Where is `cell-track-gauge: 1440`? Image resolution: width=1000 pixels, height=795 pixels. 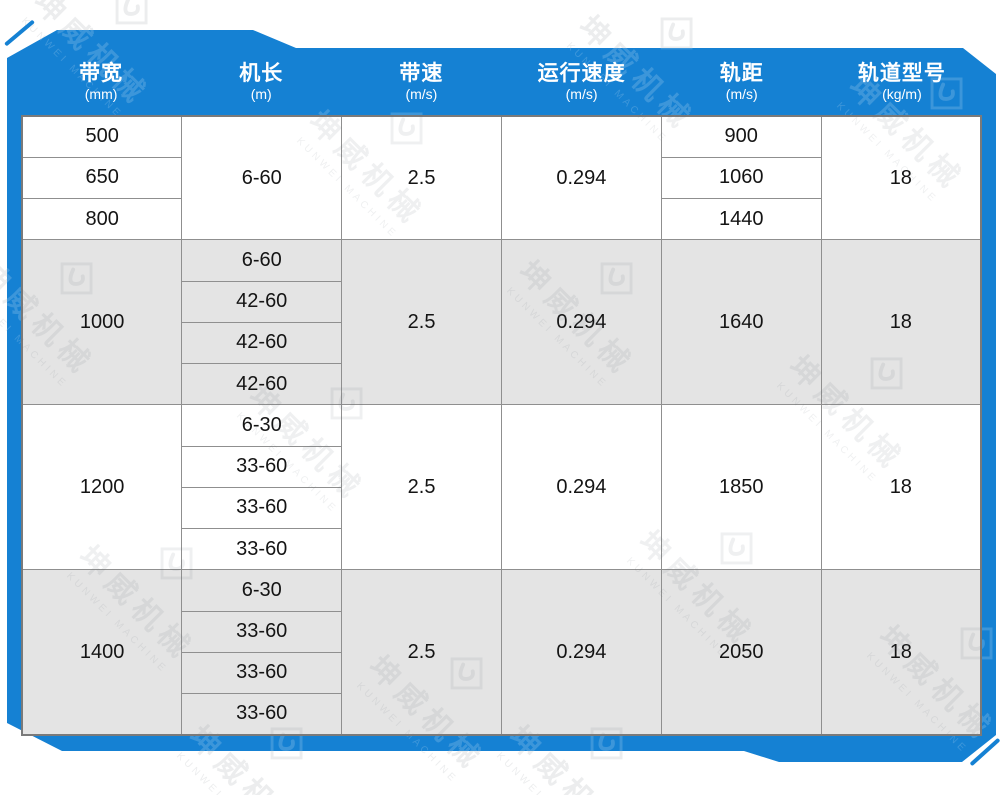 cell-track-gauge: 1440 is located at coordinates (741, 219).